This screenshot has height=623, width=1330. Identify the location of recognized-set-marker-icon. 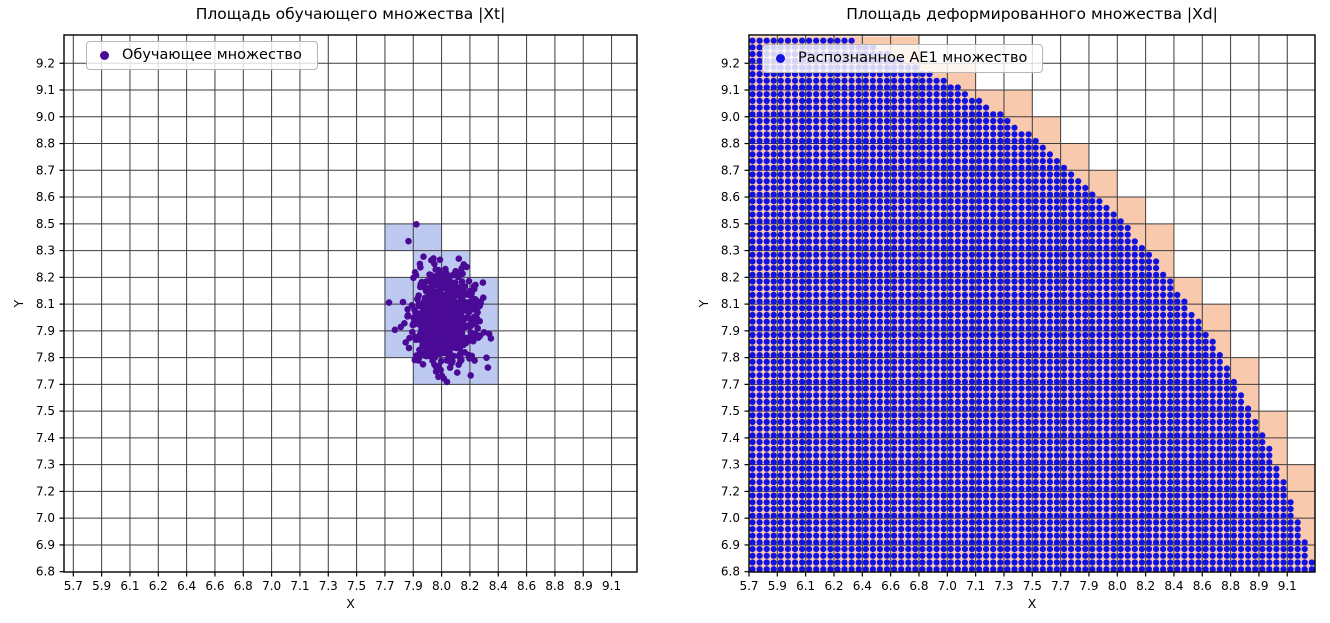
(780, 58).